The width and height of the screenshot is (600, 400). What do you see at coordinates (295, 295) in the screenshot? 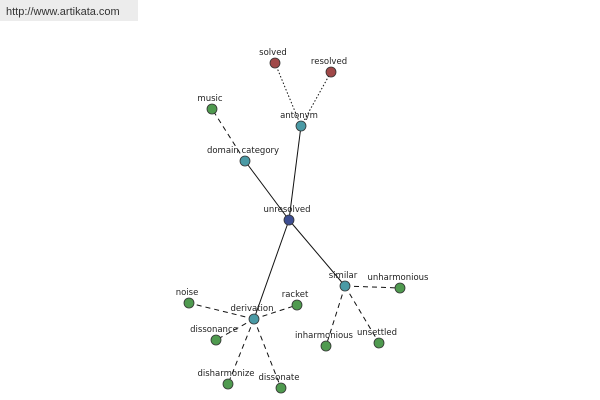
I see `node-label: racket` at bounding box center [295, 295].